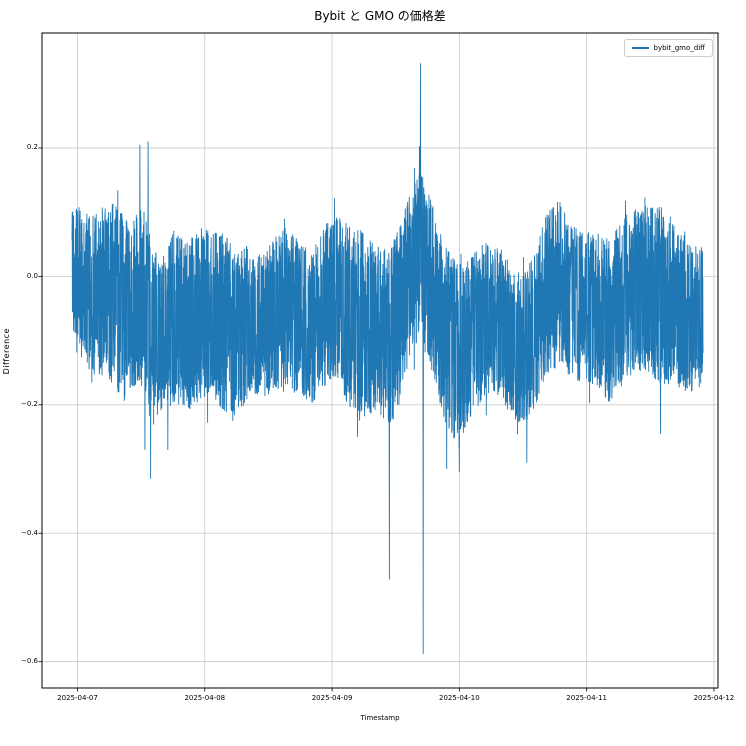 This screenshot has height=746, width=746. I want to click on x-tick-label: 2025-04-07, so click(77, 698).